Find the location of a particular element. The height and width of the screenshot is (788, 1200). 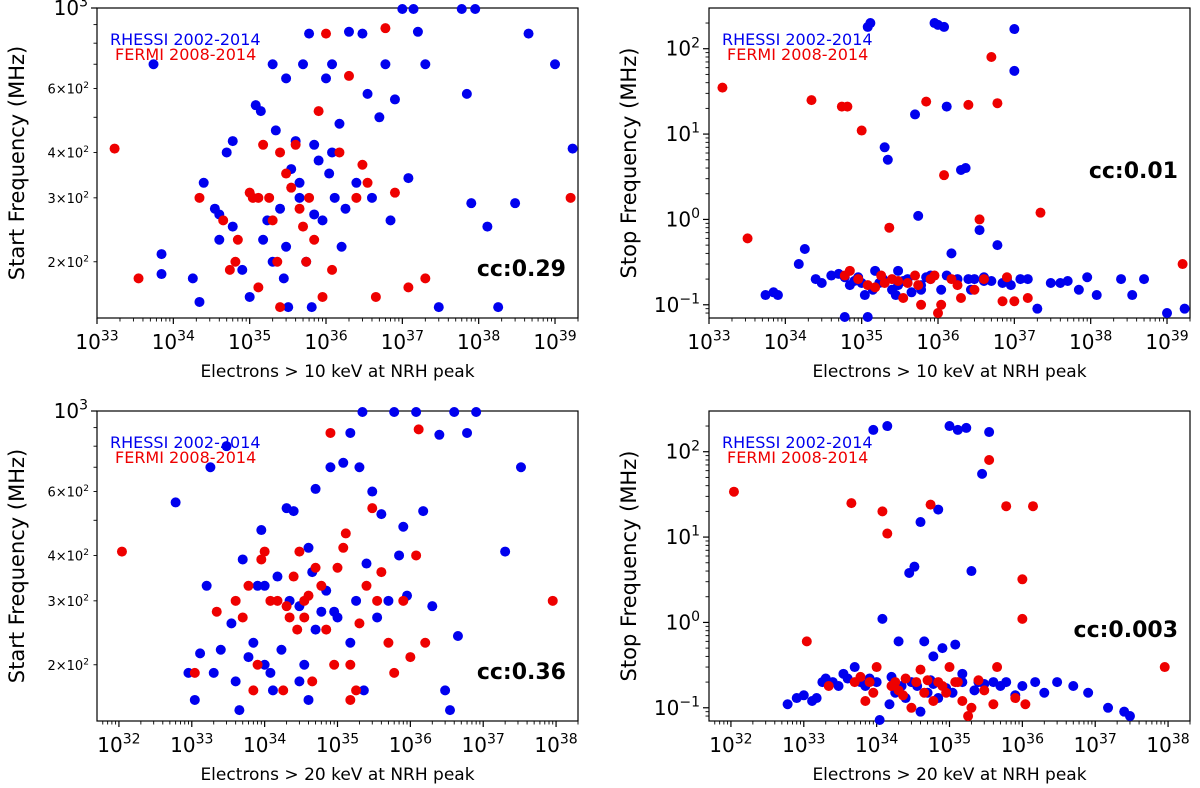

x-tick-label: 1032 is located at coordinates (730, 744).